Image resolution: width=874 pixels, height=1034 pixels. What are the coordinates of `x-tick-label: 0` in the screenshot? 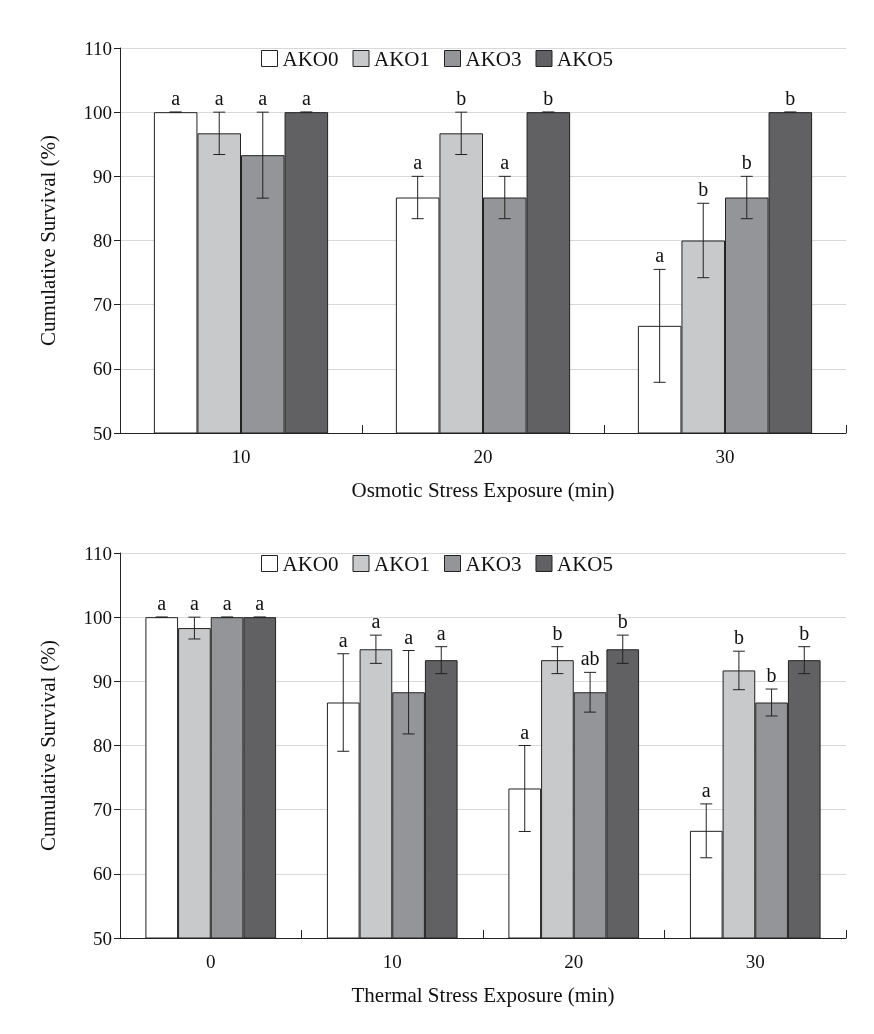 It's located at (211, 961).